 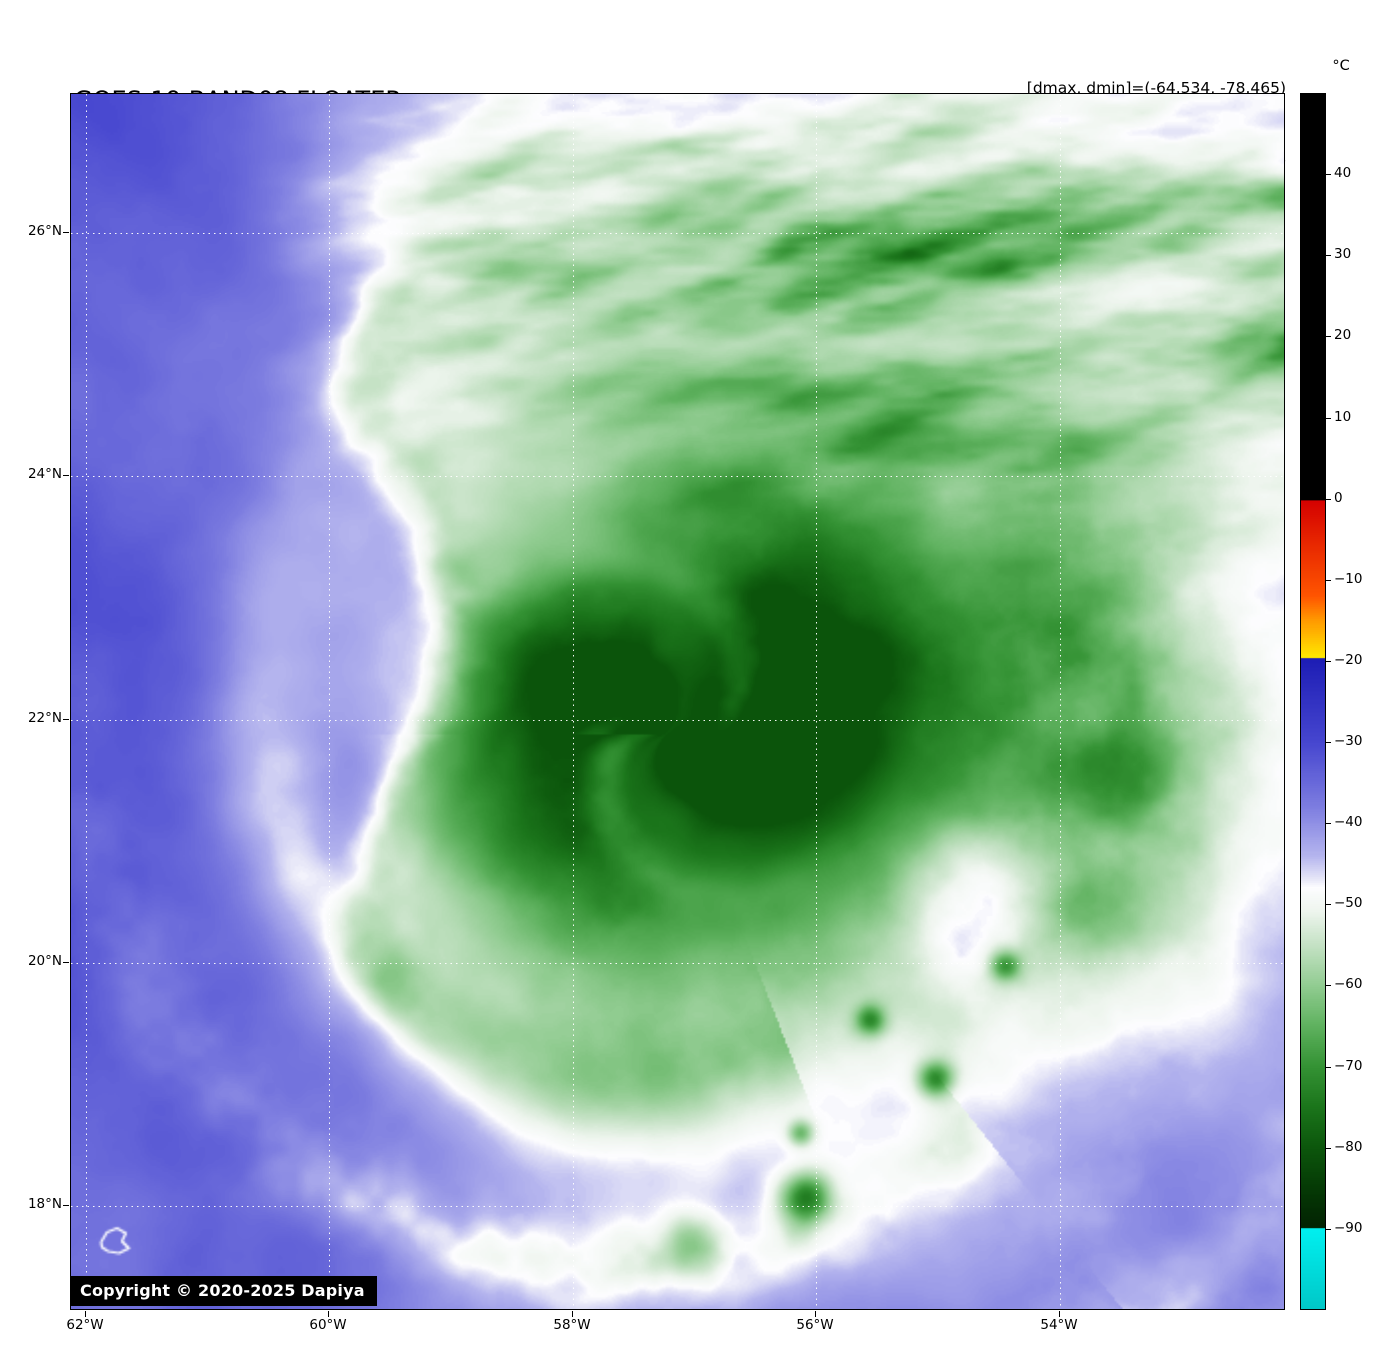 What do you see at coordinates (572, 1325) in the screenshot?
I see `lon-tick-label: 58°W` at bounding box center [572, 1325].